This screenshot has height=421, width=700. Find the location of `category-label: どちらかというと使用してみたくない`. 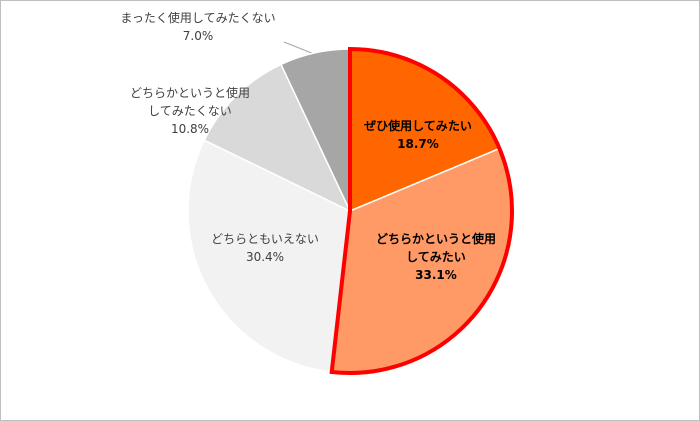

category-label: どちらかというと使用してみたくない is located at coordinates (190, 101).